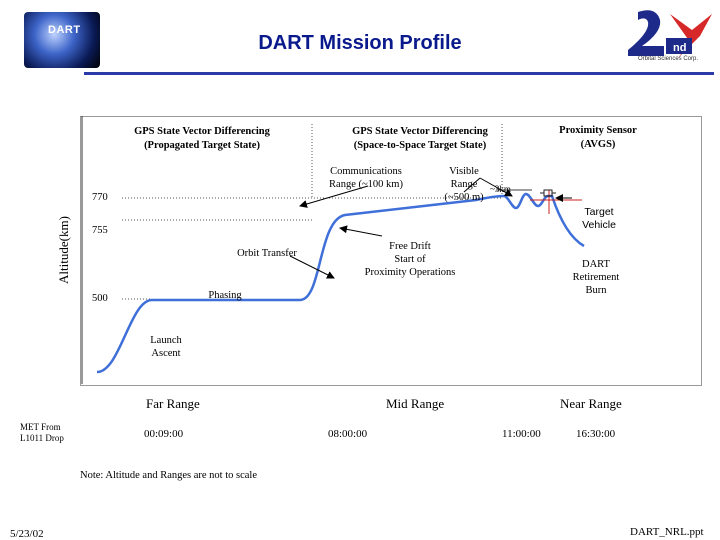  Describe the element at coordinates (63, 250) in the screenshot. I see `y-axis-label: Altitude(km)` at that location.